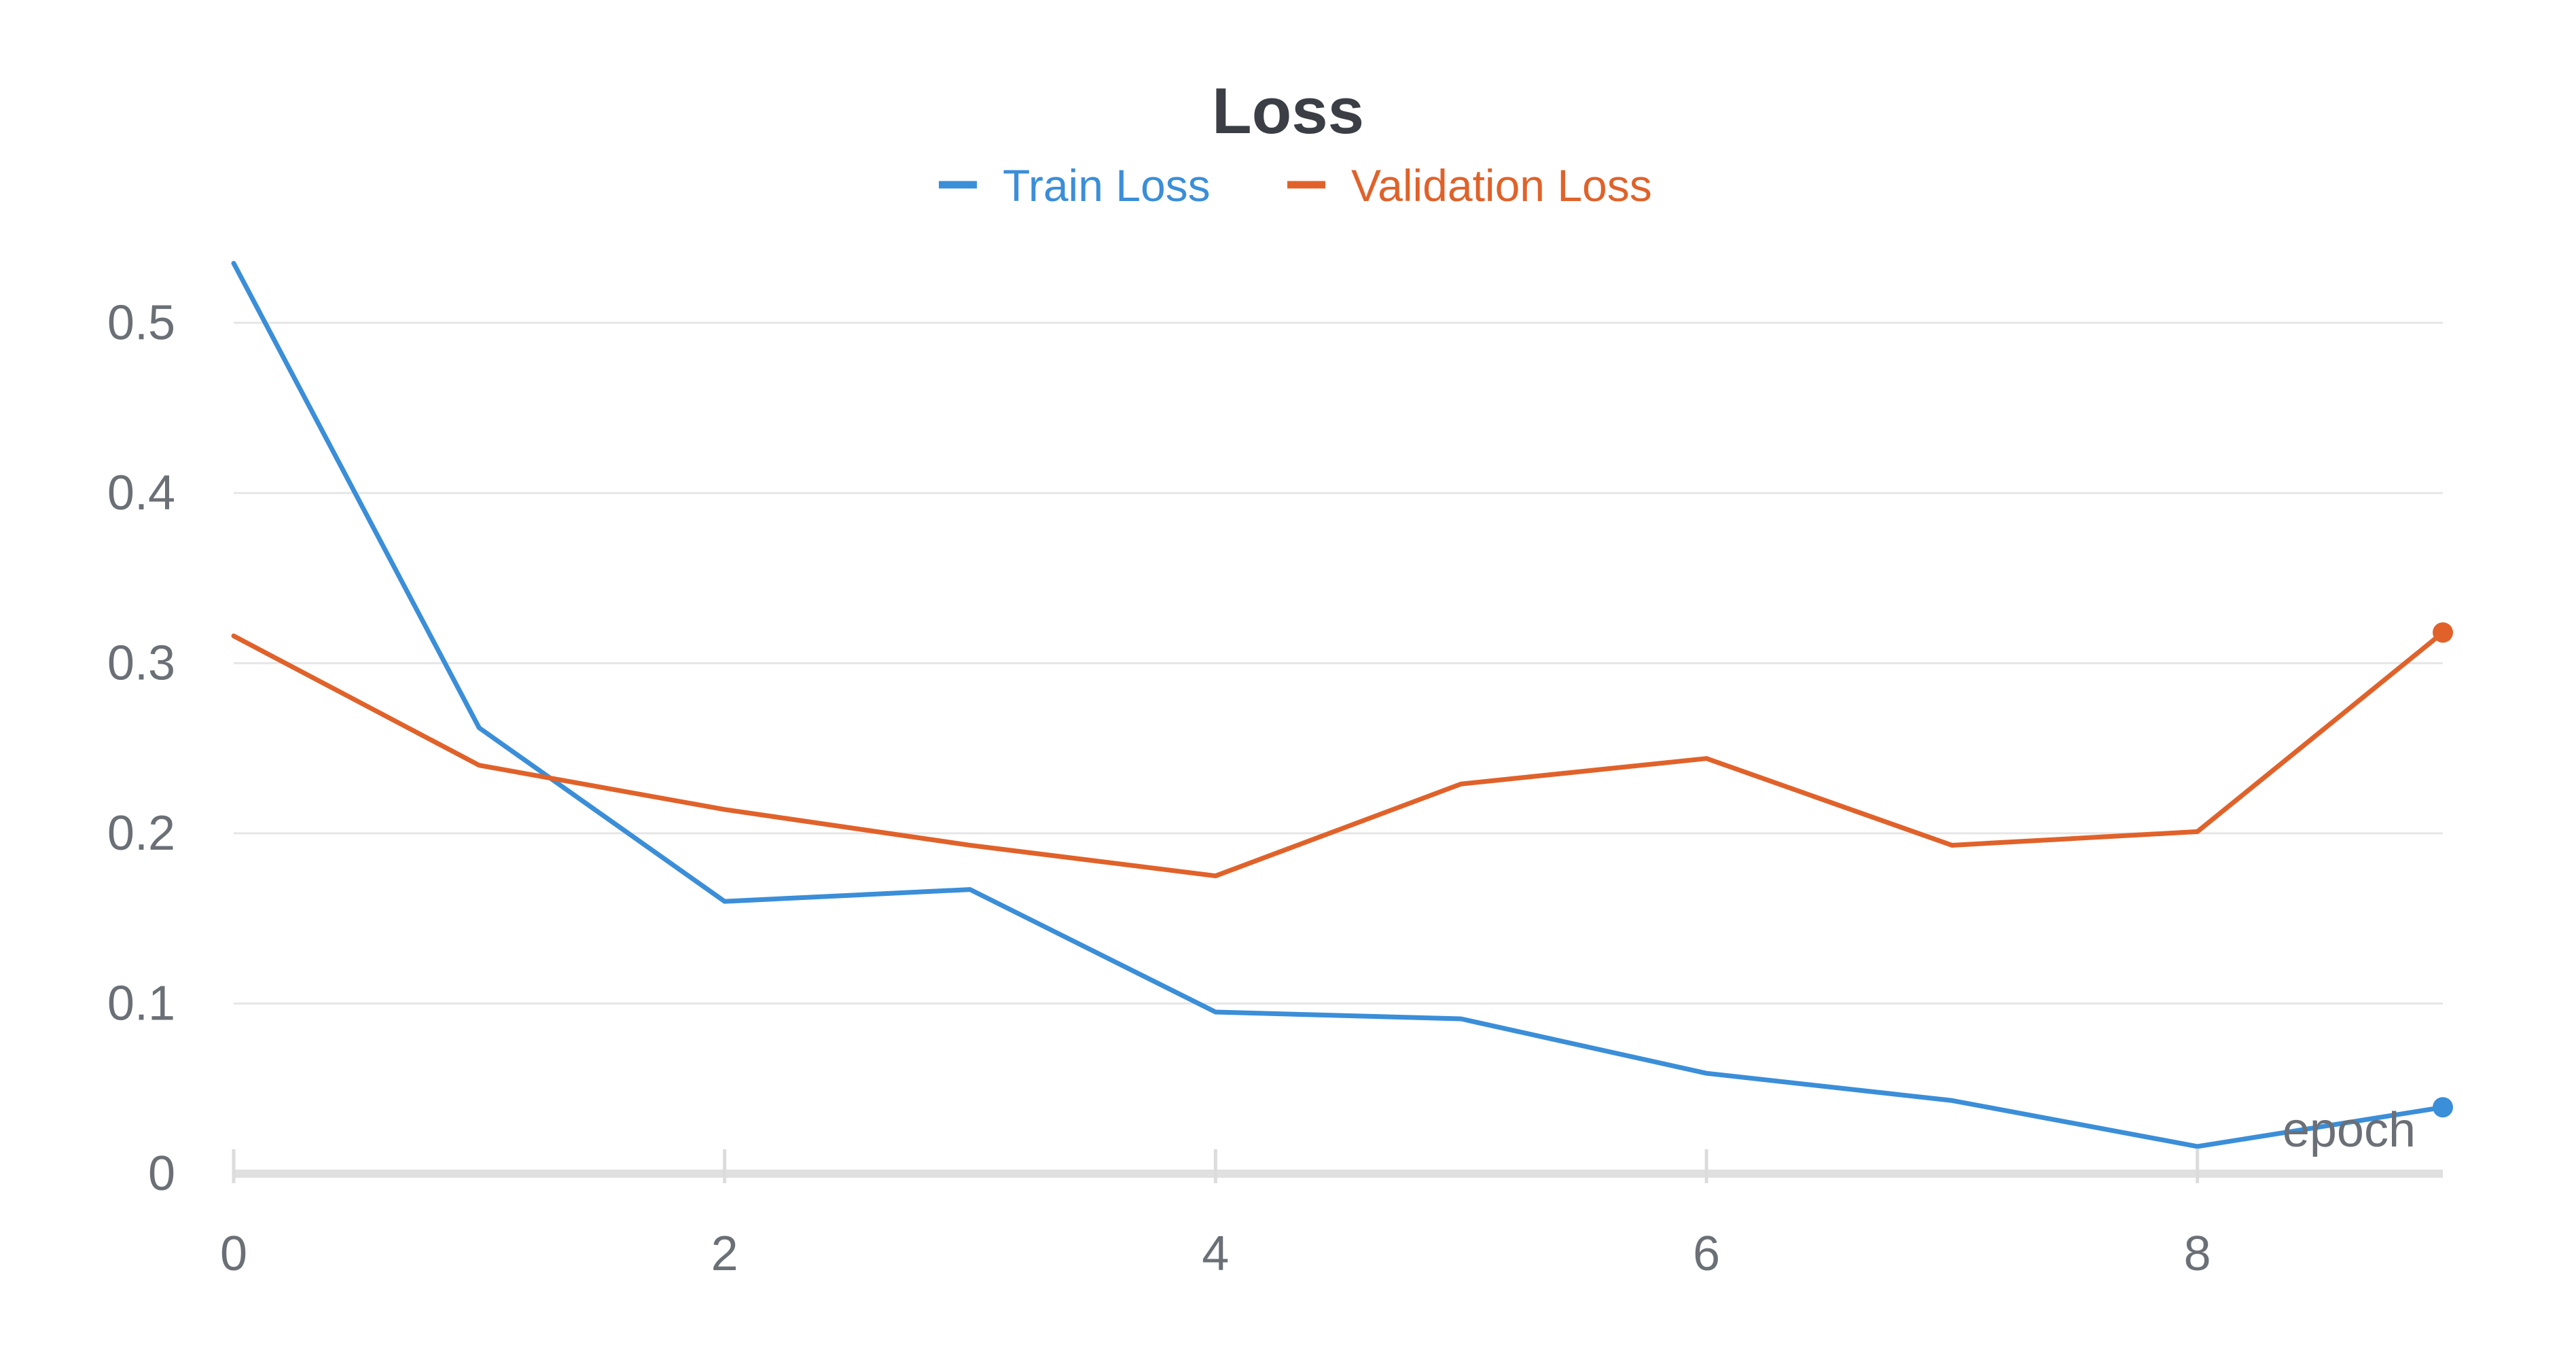  What do you see at coordinates (724, 1254) in the screenshot?
I see `x-tick-label: 2` at bounding box center [724, 1254].